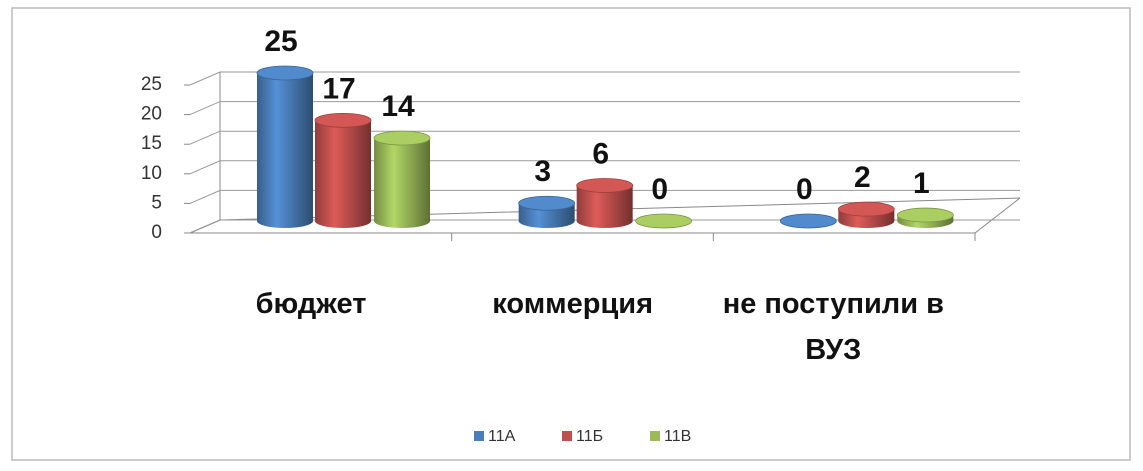 This screenshot has height=471, width=1143. What do you see at coordinates (156, 232) in the screenshot?
I see `y-tick-label: 0` at bounding box center [156, 232].